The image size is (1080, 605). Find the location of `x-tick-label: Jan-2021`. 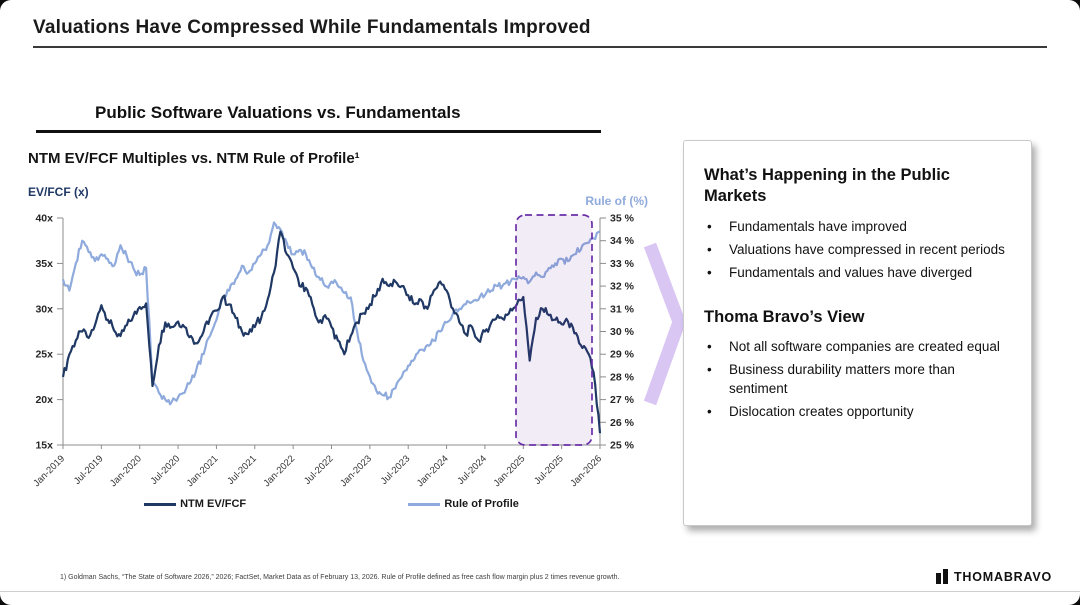

x-tick-label: Jan-2021 is located at coordinates (203, 471).